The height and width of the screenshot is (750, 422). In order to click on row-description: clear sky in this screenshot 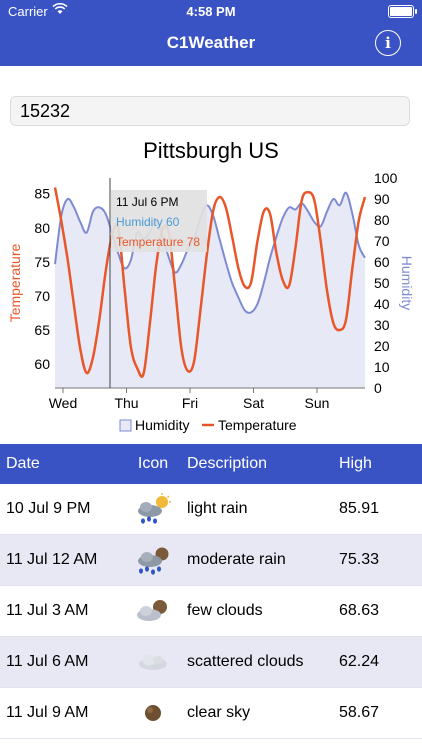, I will do `click(219, 712)`.